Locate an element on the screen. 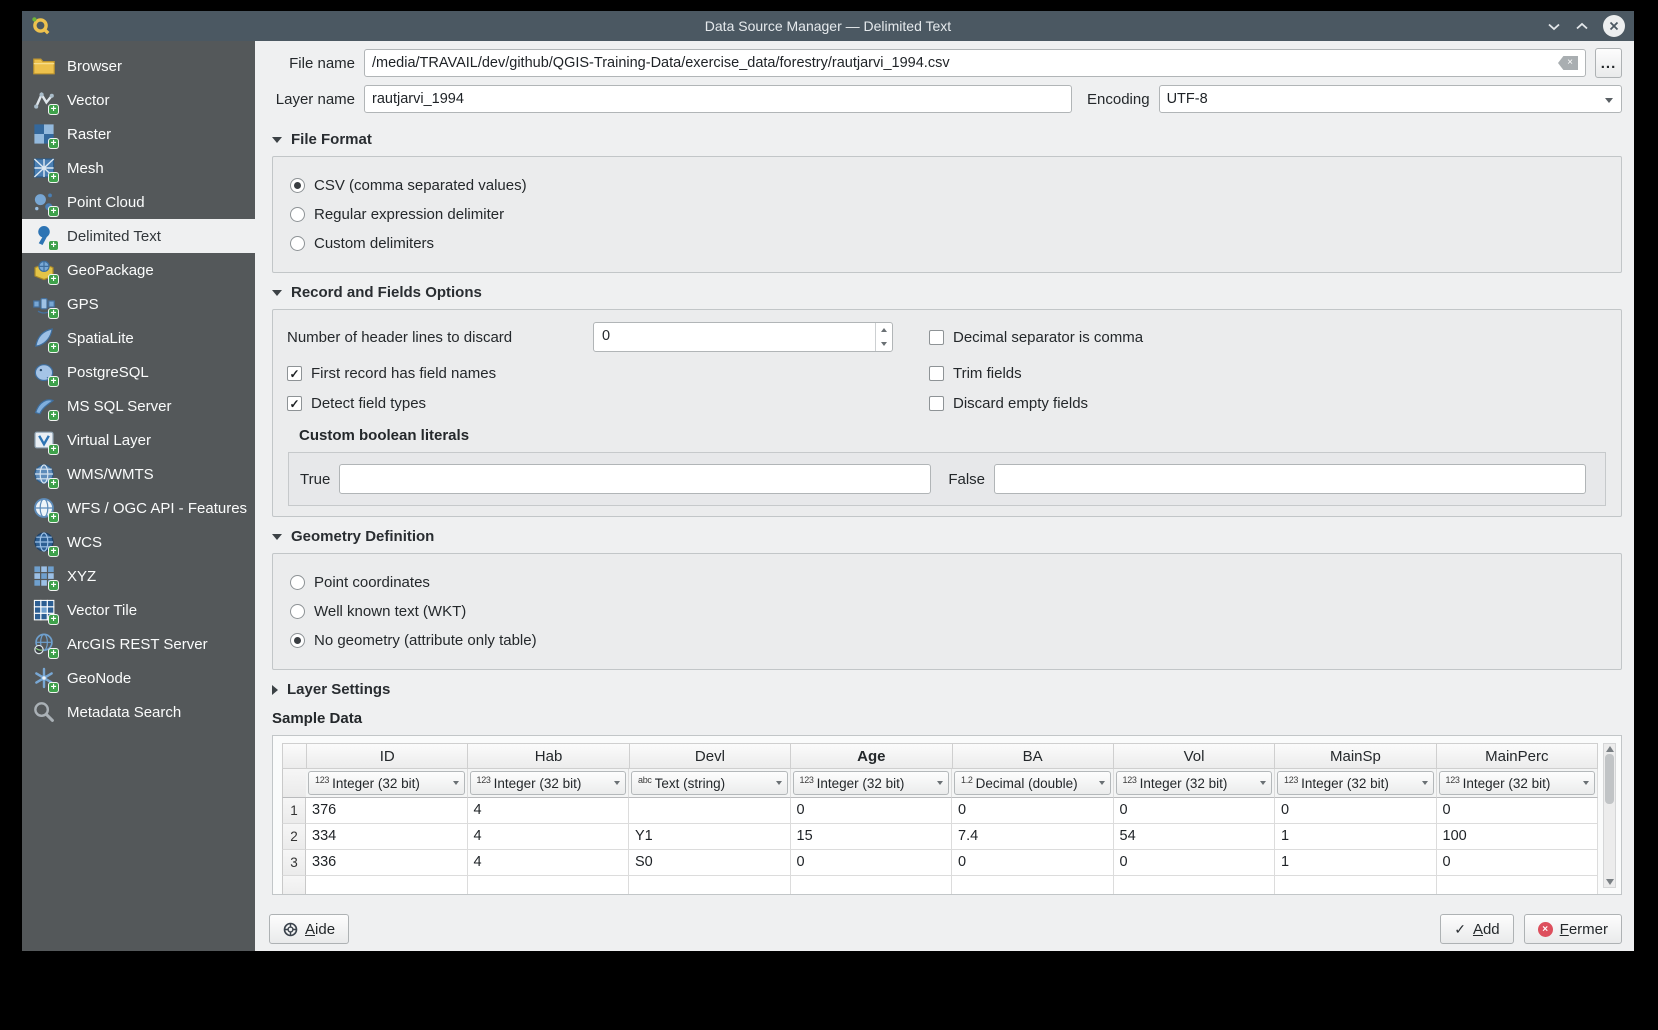 The width and height of the screenshot is (1658, 1030). spin-up-button is located at coordinates (884, 330).